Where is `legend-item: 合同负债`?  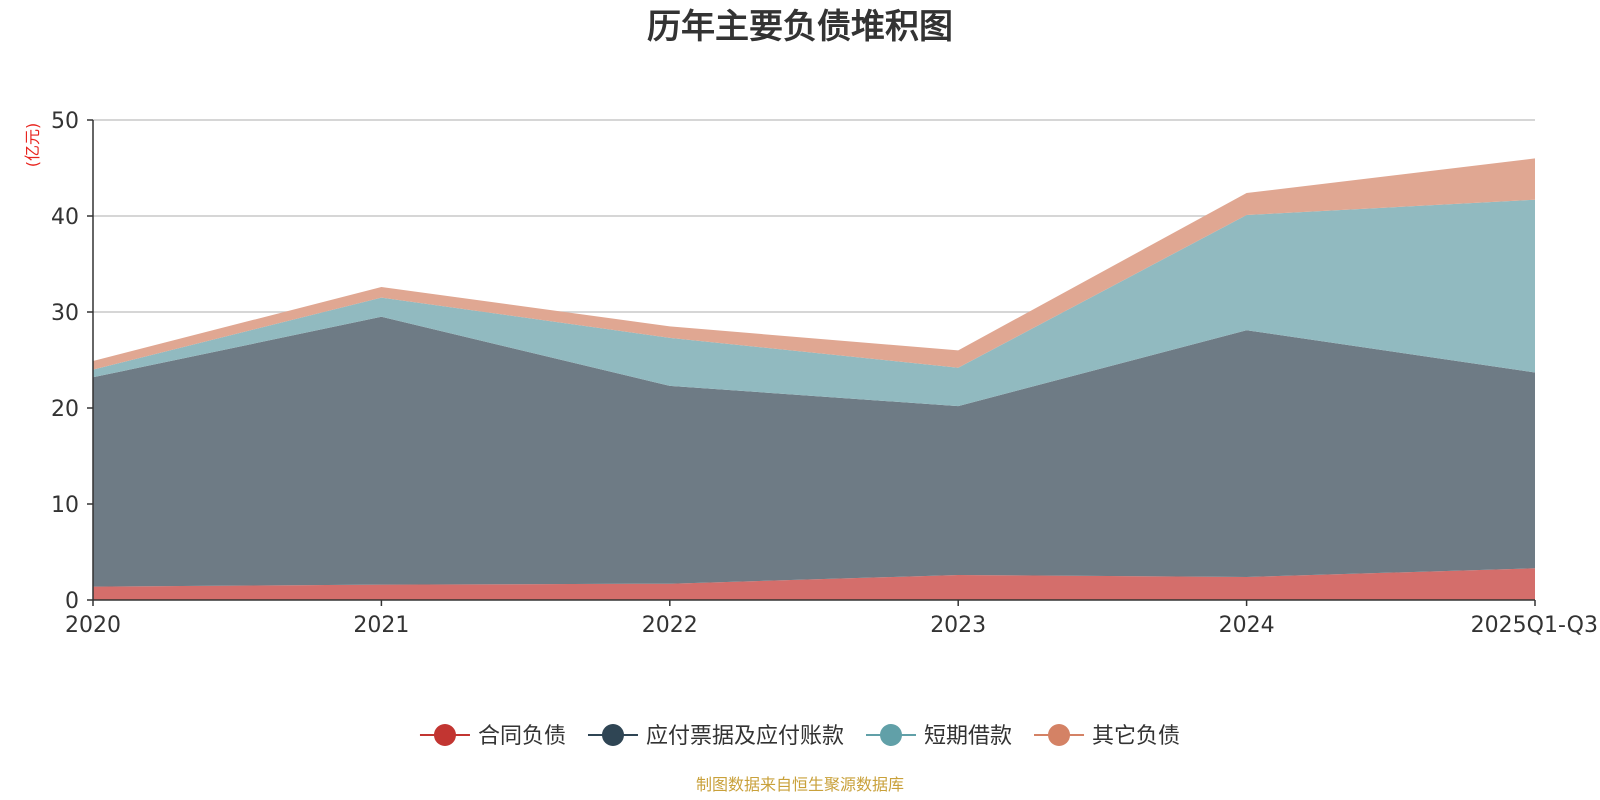
legend-item: 合同负债 is located at coordinates (492, 736).